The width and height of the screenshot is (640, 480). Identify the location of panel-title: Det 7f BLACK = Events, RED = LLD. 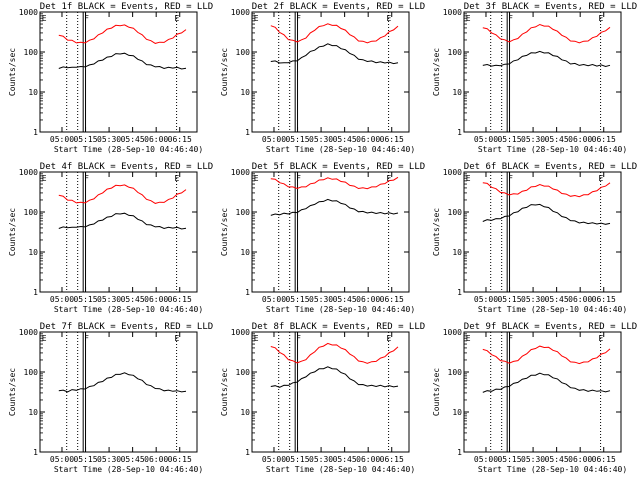
(126, 327).